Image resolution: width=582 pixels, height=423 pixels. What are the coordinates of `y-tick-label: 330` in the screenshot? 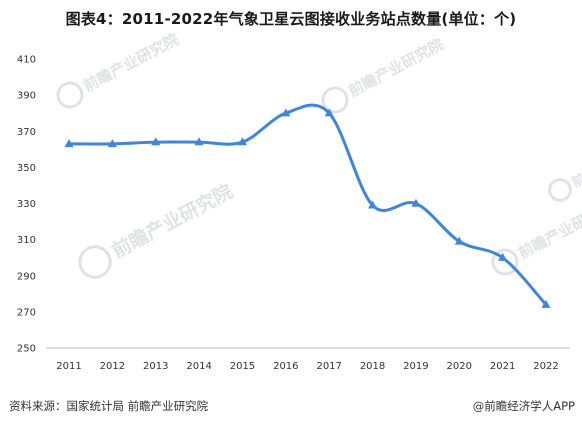 It's located at (26, 204).